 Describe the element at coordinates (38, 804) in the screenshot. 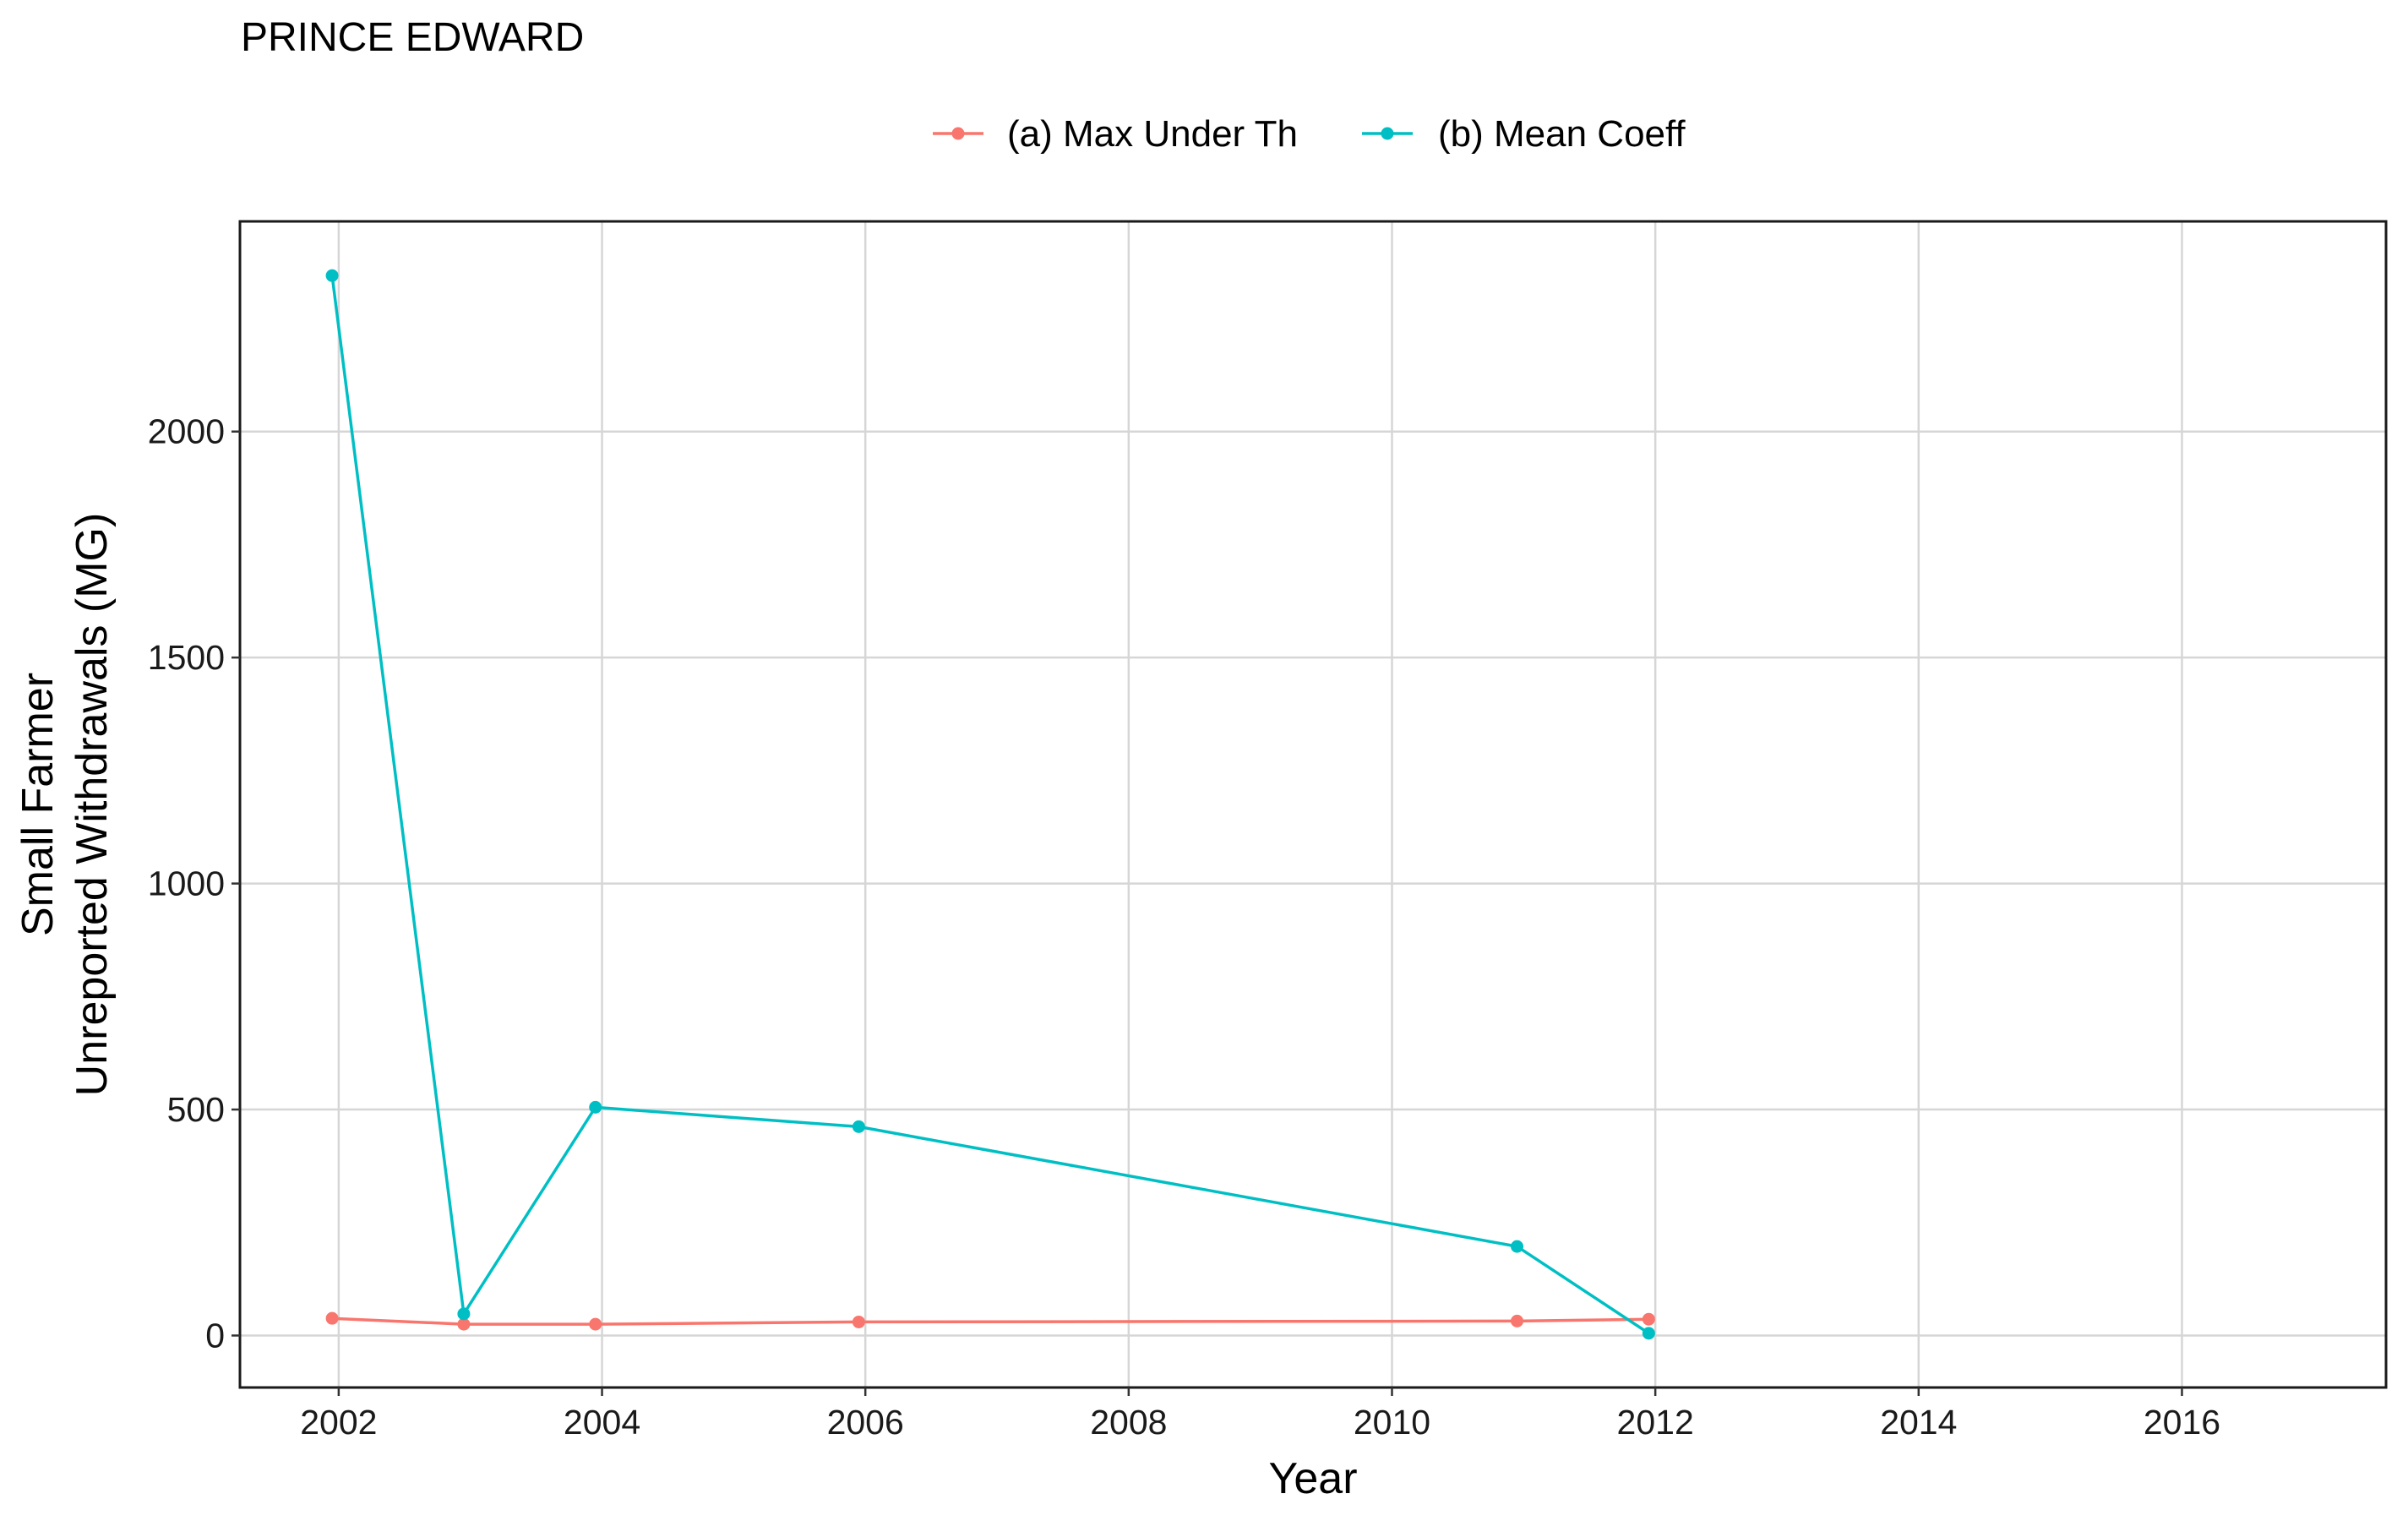

I see `y-axis-title-line1: Small Farmer` at that location.